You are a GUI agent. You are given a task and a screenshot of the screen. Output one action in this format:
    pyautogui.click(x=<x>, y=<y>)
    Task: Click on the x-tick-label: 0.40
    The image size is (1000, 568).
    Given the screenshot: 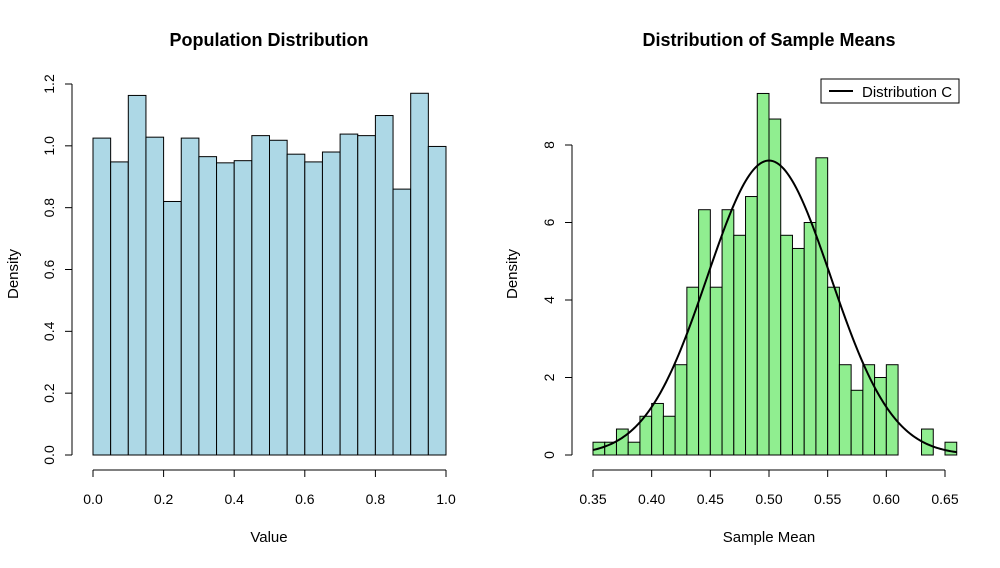 What is the action you would take?
    pyautogui.click(x=651, y=499)
    